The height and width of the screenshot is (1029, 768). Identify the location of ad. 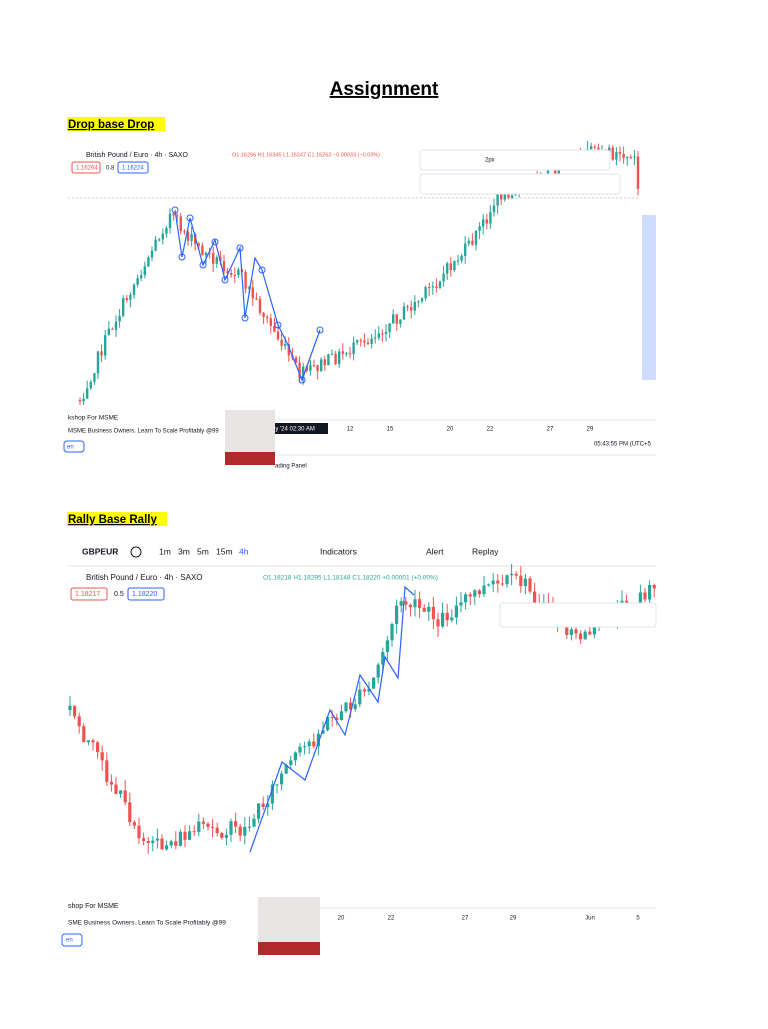
(163, 925).